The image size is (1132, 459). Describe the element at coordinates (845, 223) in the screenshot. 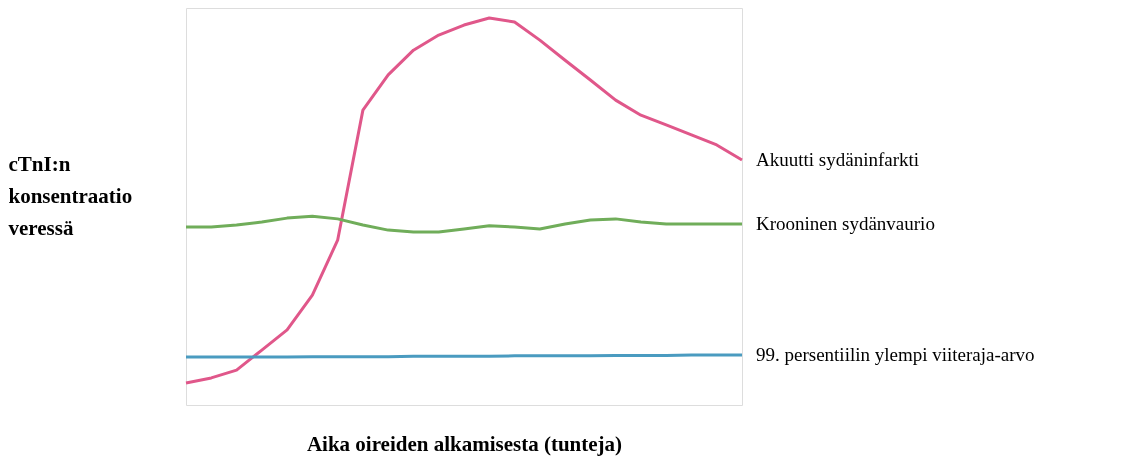

I see `series-label: Krooninen sydänvaurio` at that location.